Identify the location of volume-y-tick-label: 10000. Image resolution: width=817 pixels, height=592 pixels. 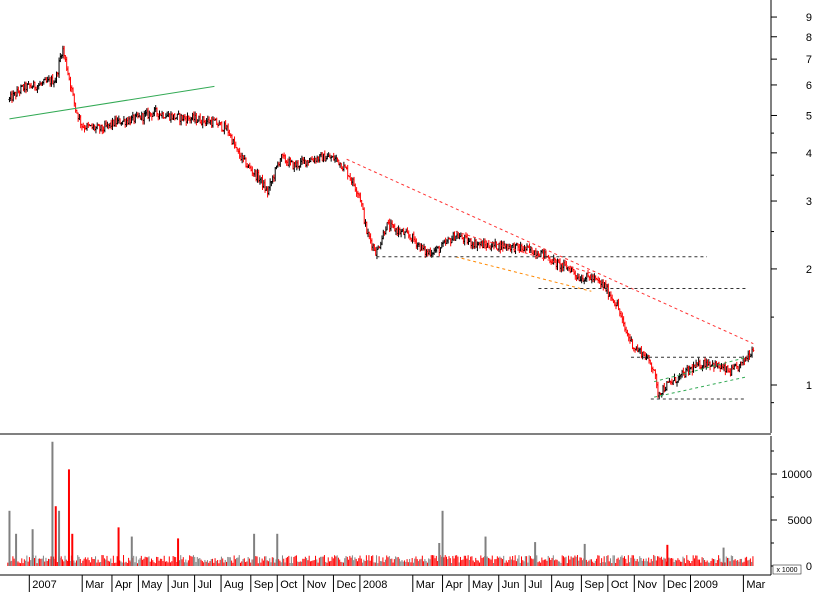
(796, 475).